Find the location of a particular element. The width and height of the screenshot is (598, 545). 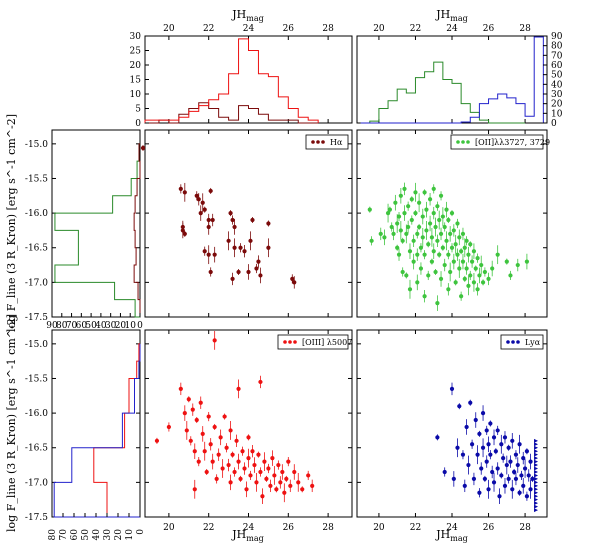

x-axis-label: JHmag is located at coordinates (451, 15).